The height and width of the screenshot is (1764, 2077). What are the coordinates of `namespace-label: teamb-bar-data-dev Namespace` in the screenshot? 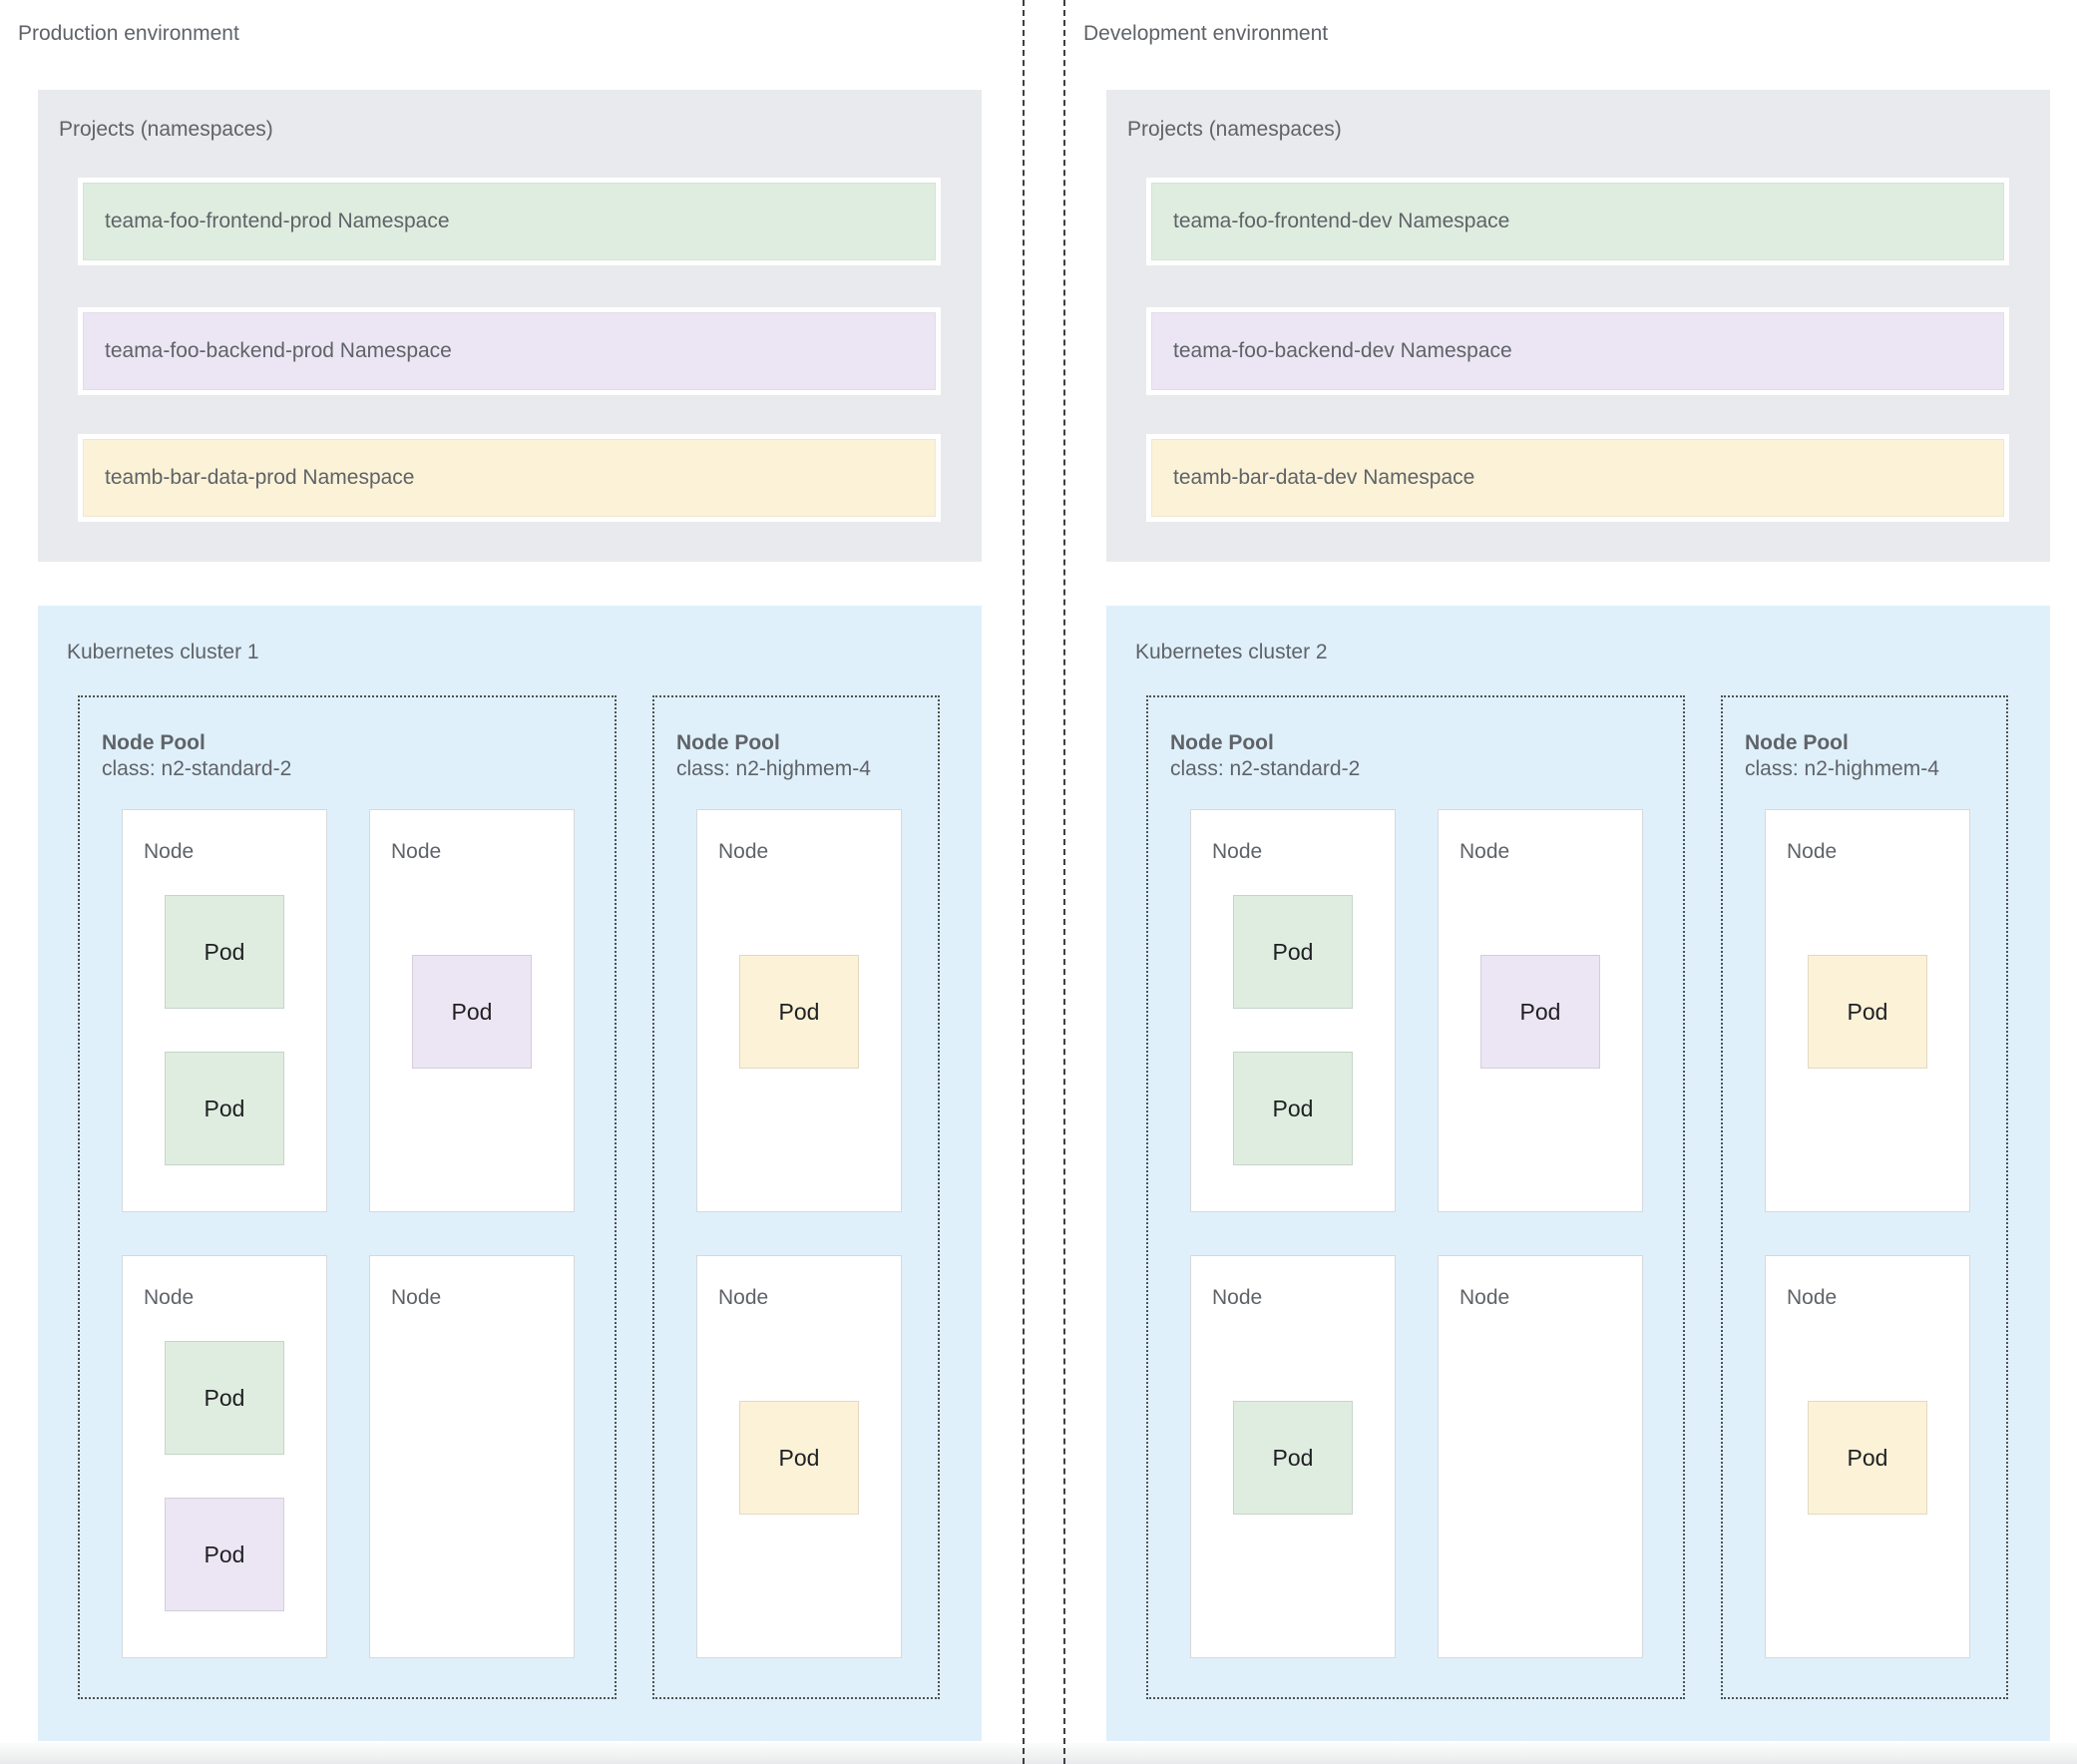 It's located at (1578, 478).